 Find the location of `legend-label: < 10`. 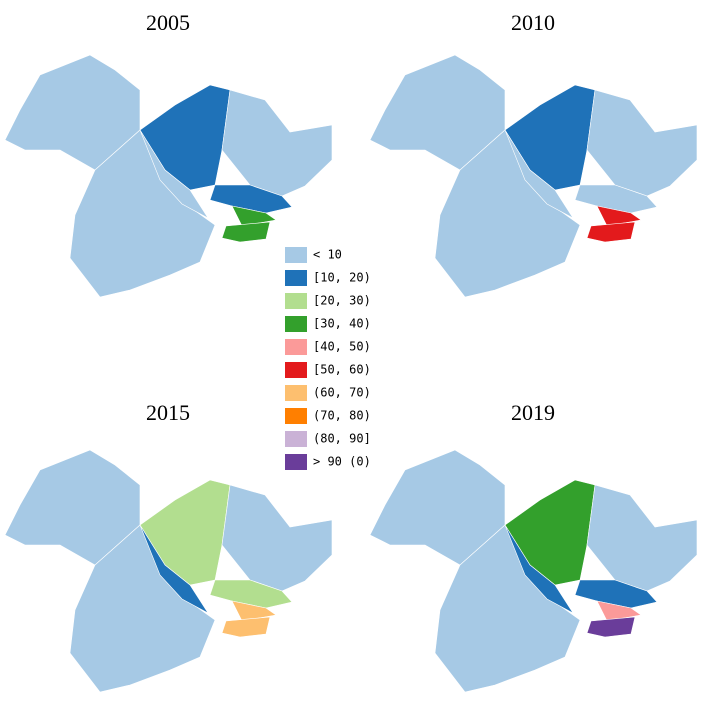

legend-label: < 10 is located at coordinates (327, 255).